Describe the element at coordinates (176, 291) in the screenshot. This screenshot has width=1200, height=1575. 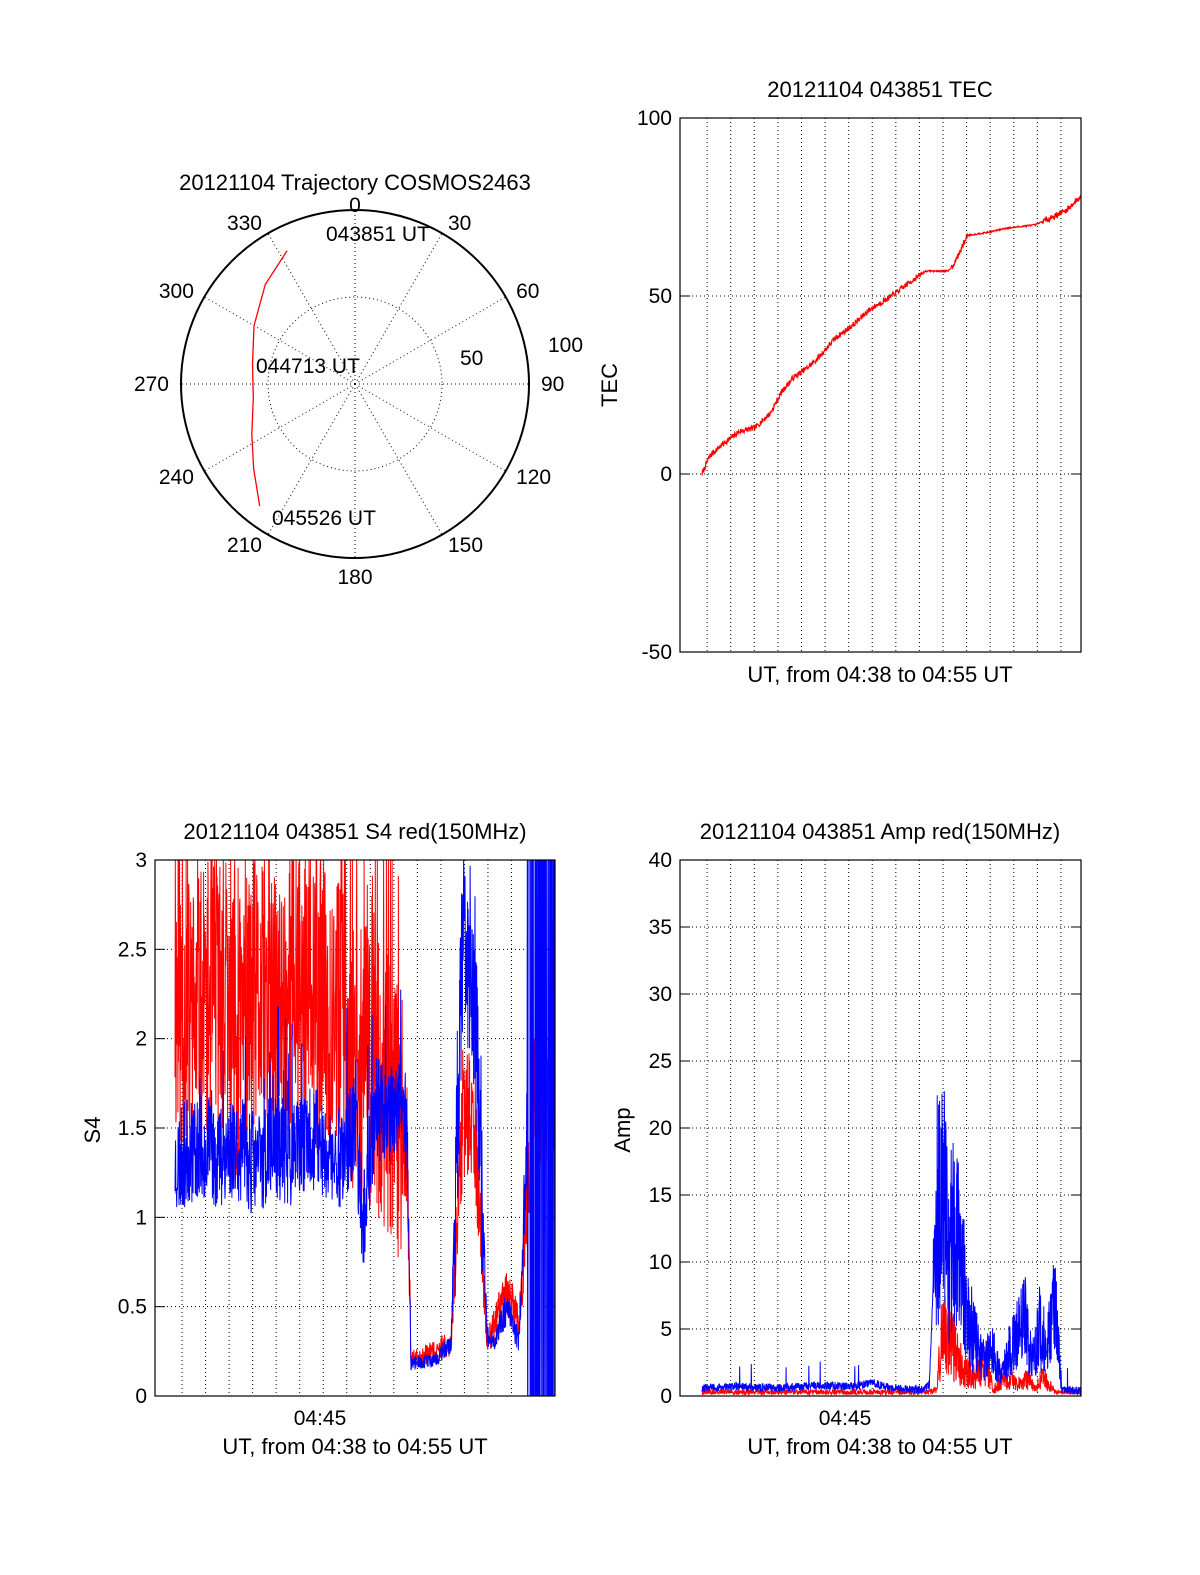
I see `polar-angle-label-300: 300` at that location.